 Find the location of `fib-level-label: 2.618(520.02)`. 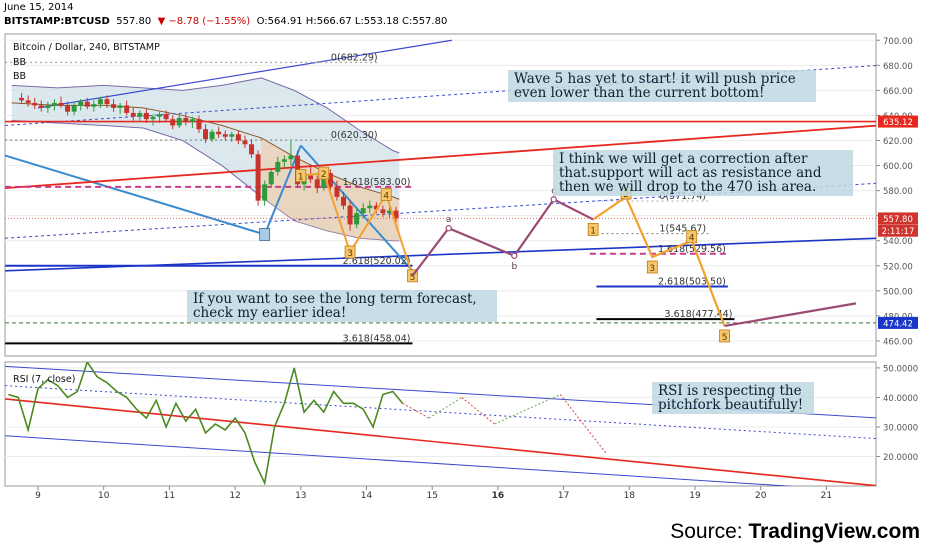

fib-level-label: 2.618(520.02) is located at coordinates (377, 261).